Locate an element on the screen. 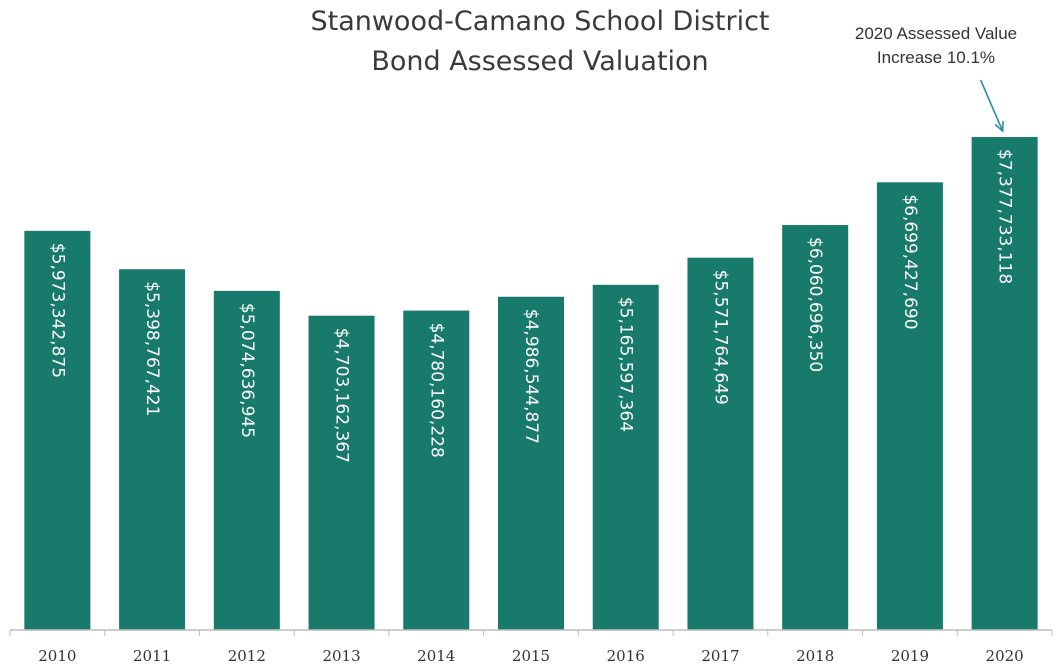 The height and width of the screenshot is (669, 1057). bar-2015 is located at coordinates (531, 463).